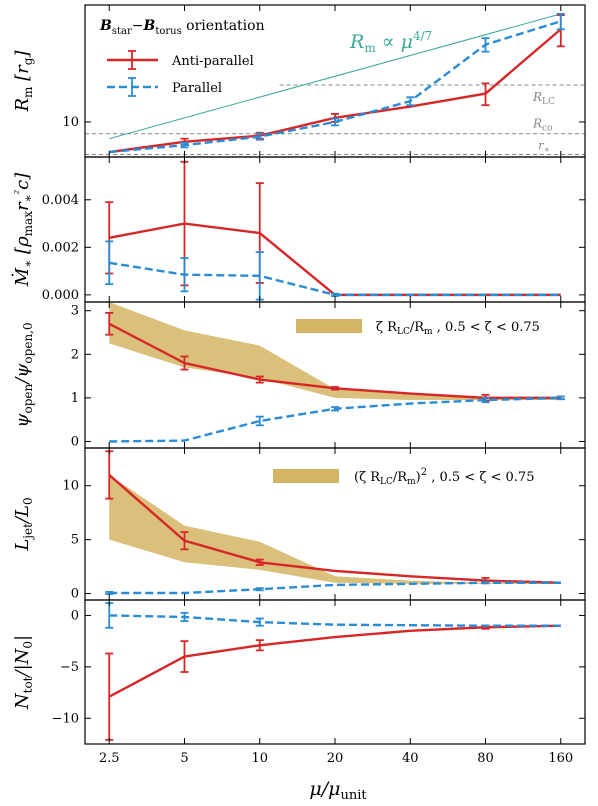 This screenshot has width=598, height=806. Describe the element at coordinates (335, 351) in the screenshot. I see `band-psi` at that location.